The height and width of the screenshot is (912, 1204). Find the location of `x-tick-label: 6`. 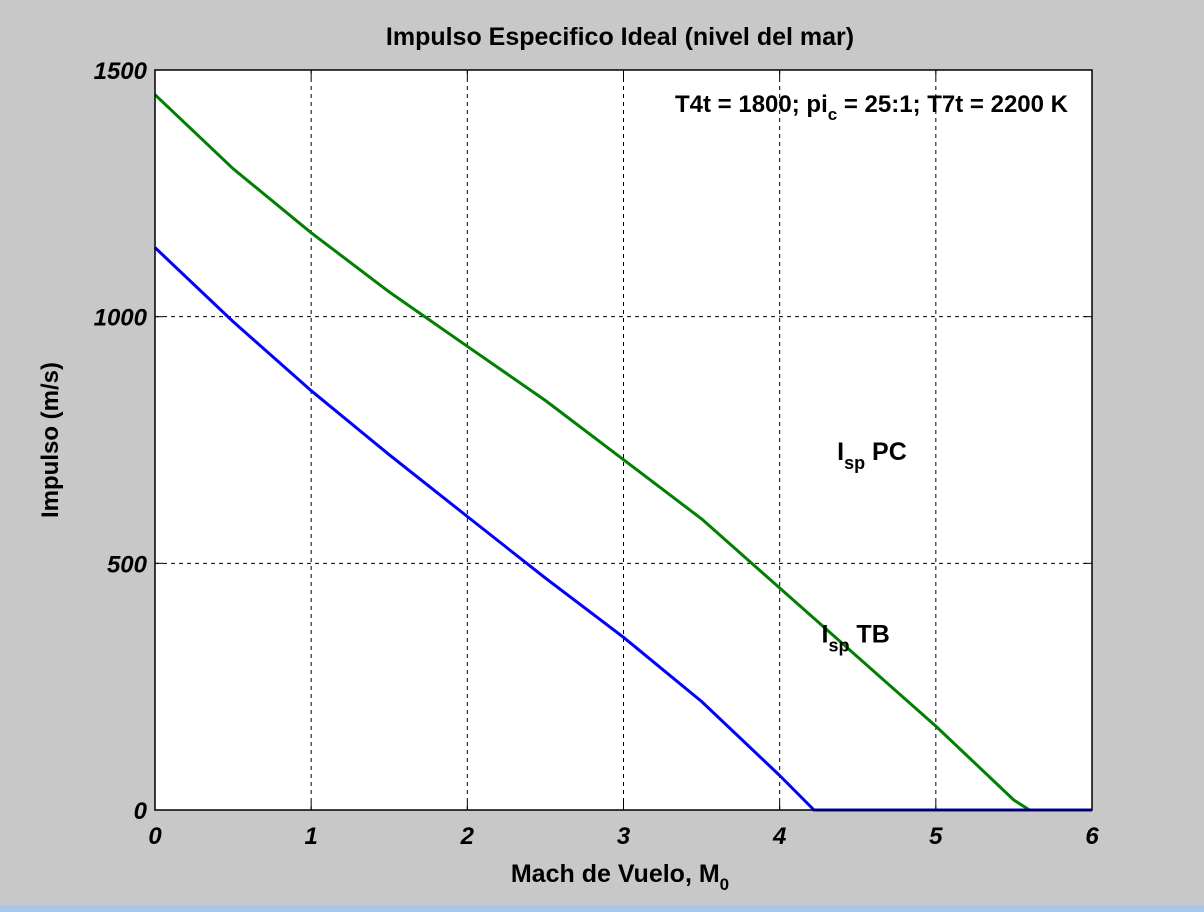

x-tick-label: 6 is located at coordinates (1092, 836).